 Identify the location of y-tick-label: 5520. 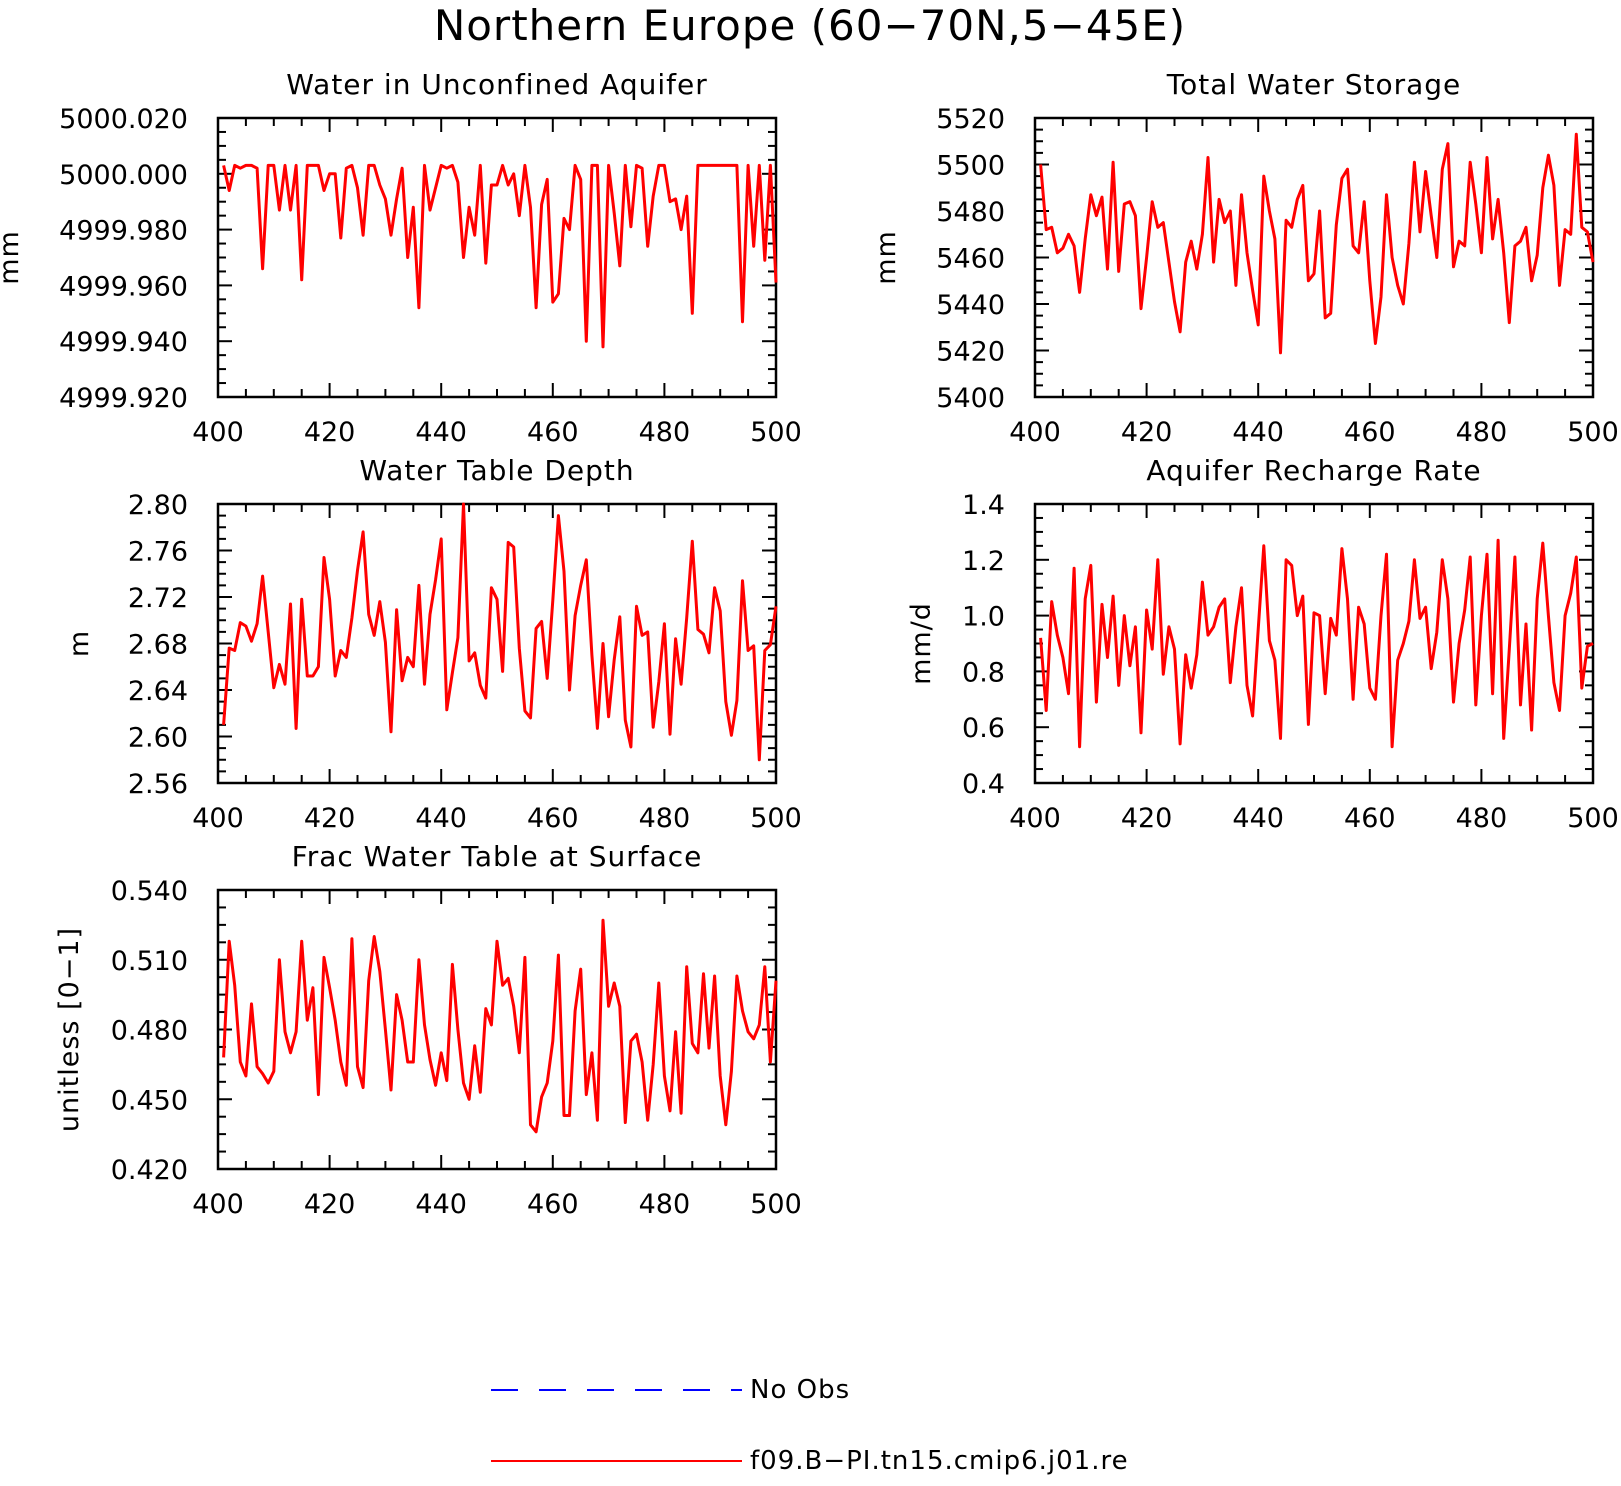
(970, 119).